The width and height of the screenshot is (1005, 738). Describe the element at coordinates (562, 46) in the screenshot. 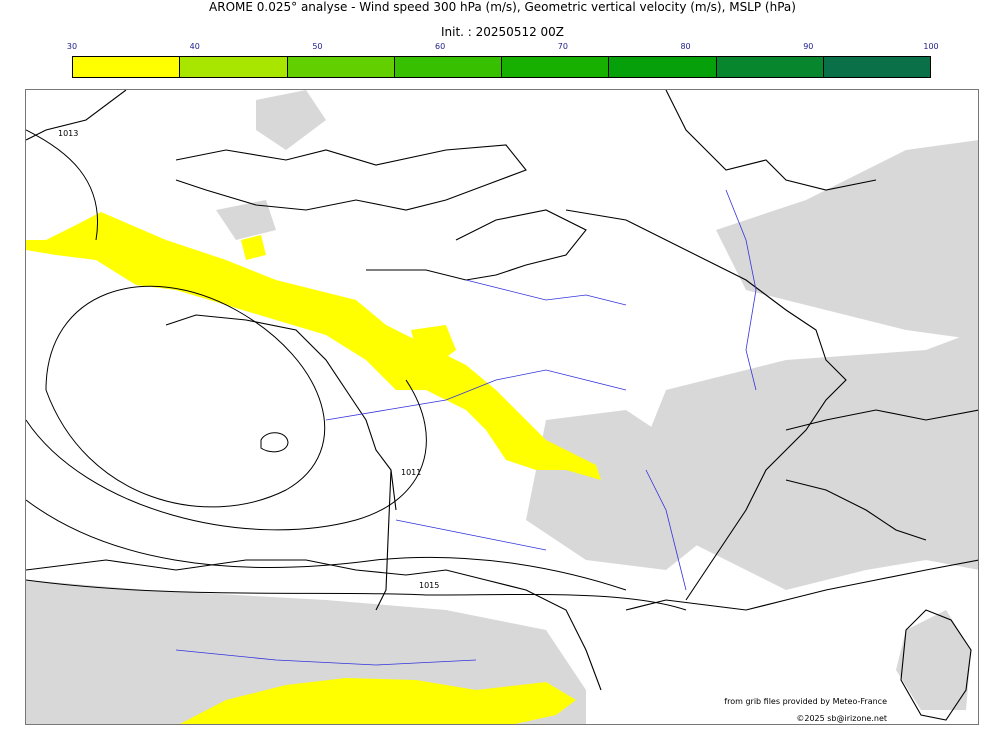

I see `colorbar-tick-label: 70` at that location.